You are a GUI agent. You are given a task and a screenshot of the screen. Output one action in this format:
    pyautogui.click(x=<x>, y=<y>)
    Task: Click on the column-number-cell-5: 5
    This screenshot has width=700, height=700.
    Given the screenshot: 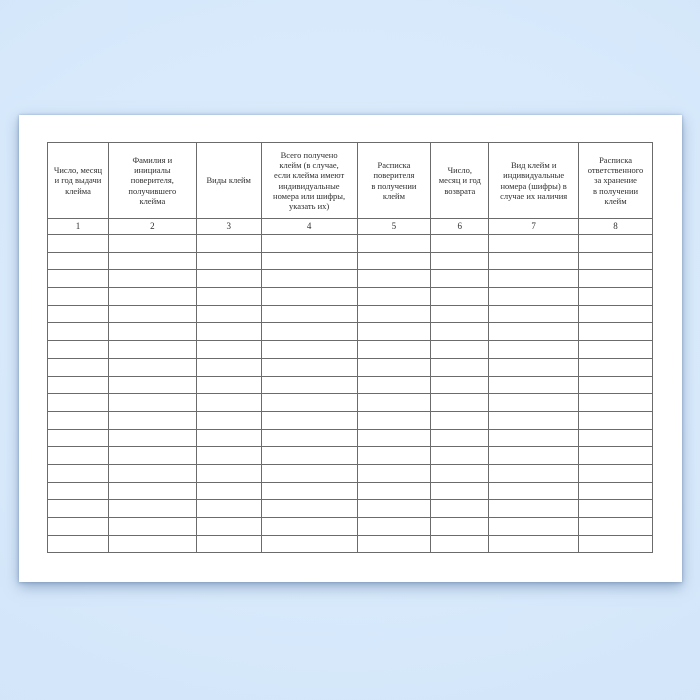 What is the action you would take?
    pyautogui.click(x=394, y=226)
    